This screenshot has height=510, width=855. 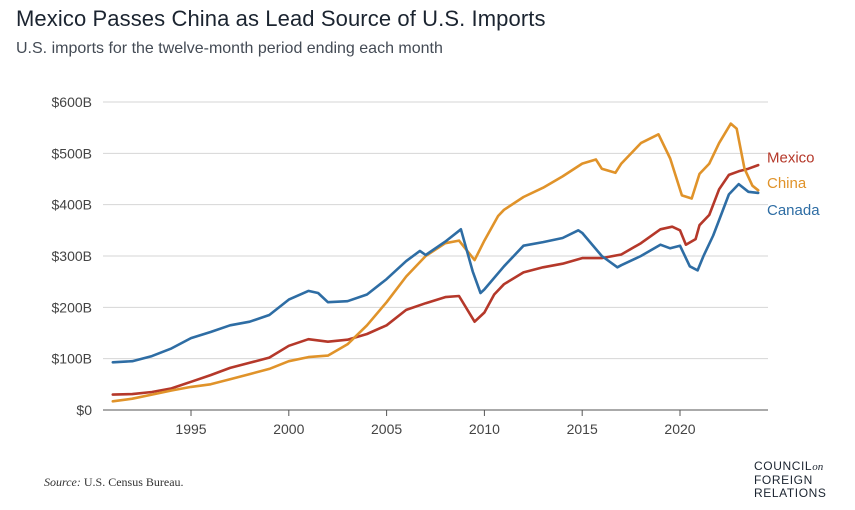 I want to click on cfr-logo: COUNCILon FOREIGN RELATIONS, so click(x=799, y=480).